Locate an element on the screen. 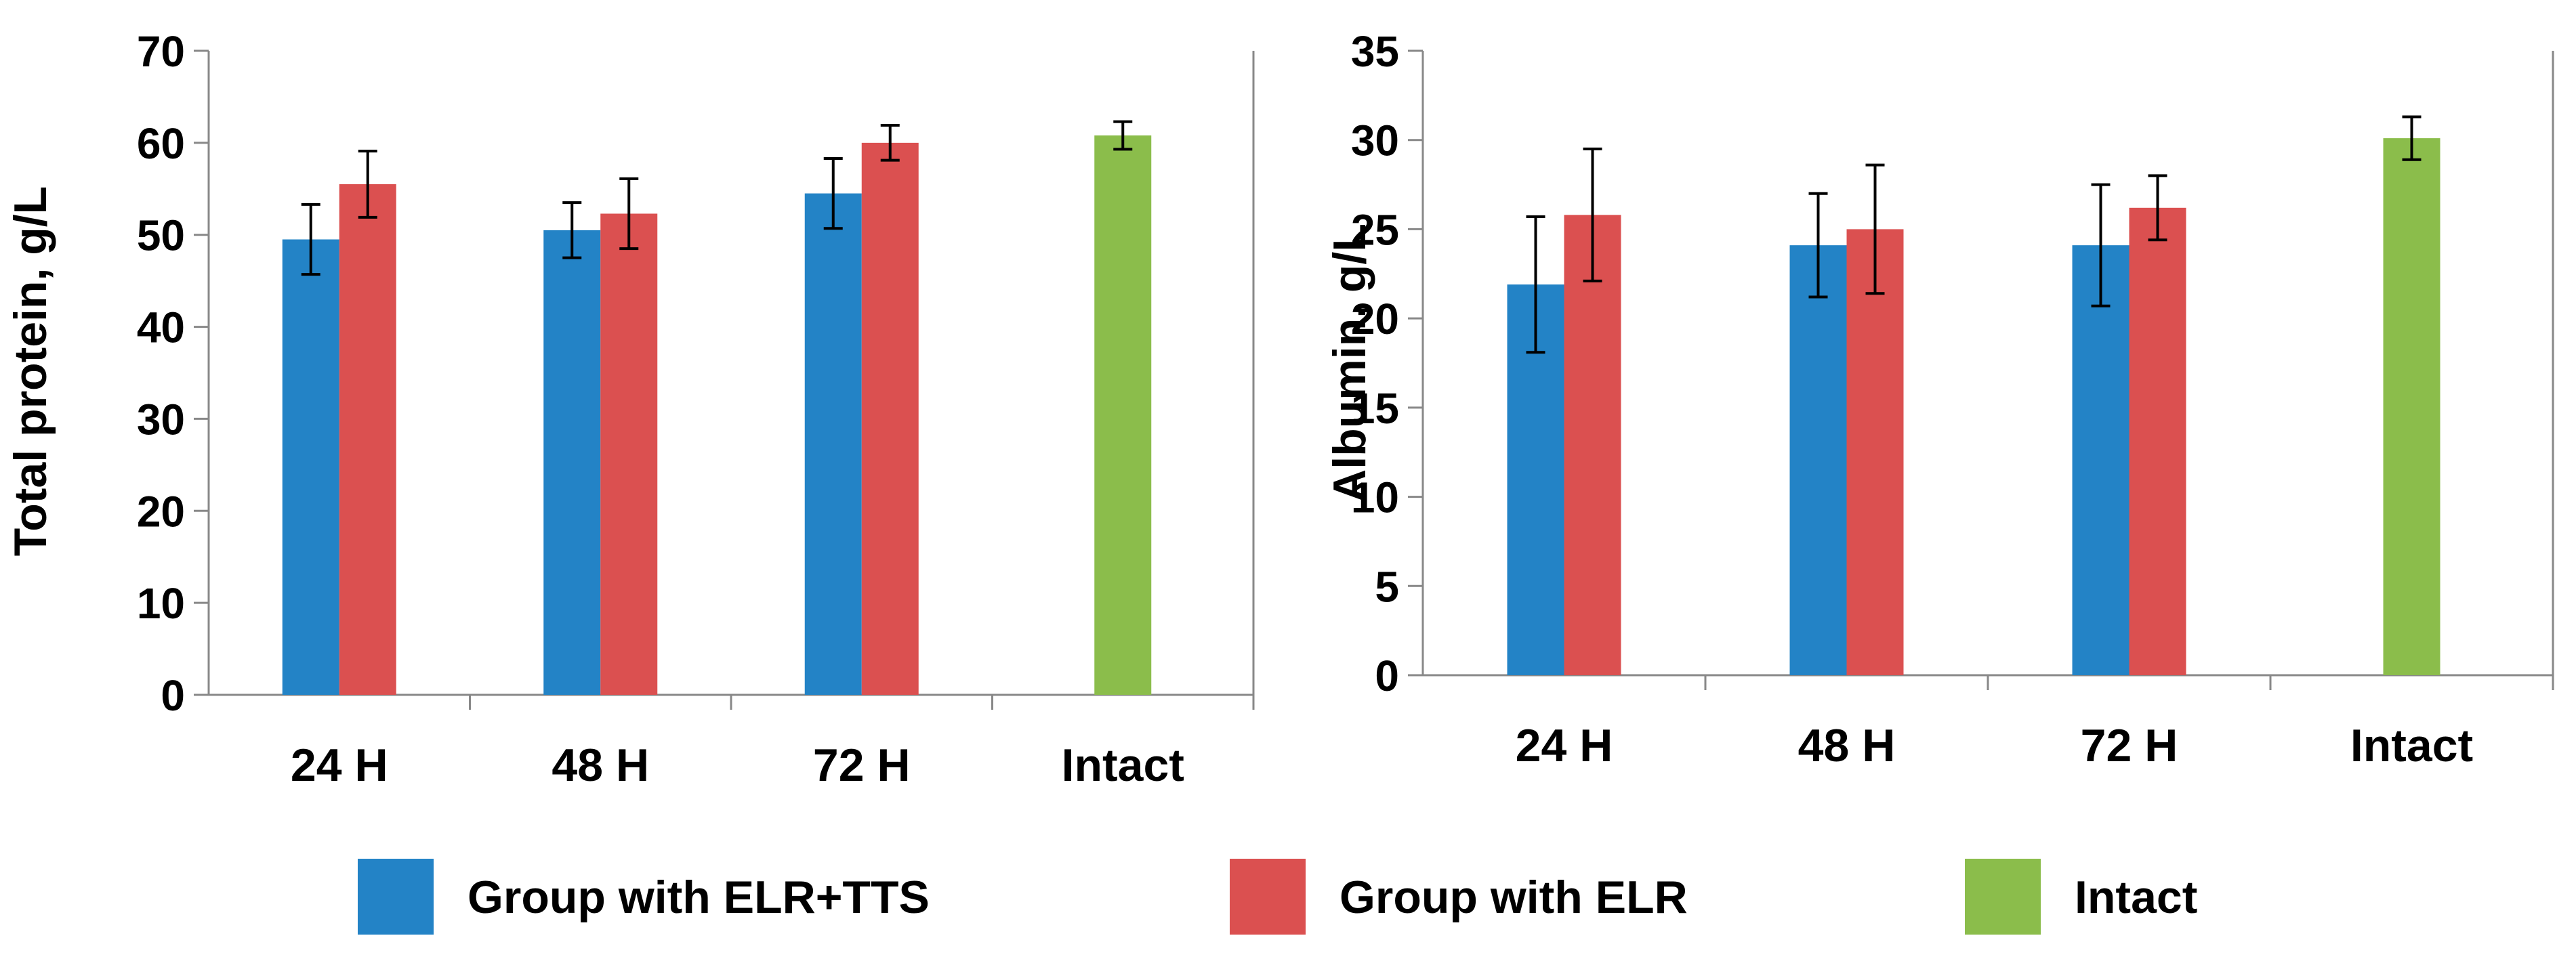 The height and width of the screenshot is (961, 2576). y-tick-label: 5 is located at coordinates (1387, 586).